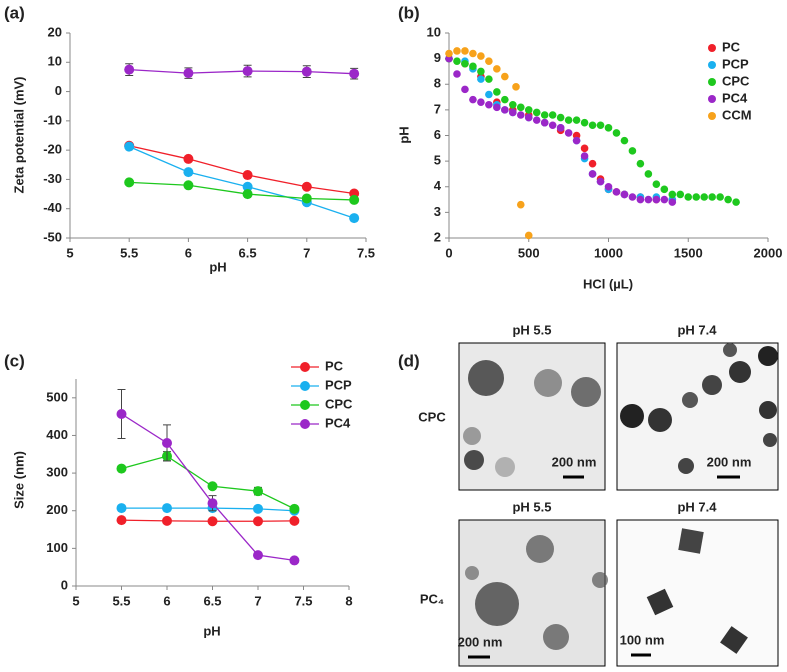  I want to click on legend-label: CPC, so click(736, 80).